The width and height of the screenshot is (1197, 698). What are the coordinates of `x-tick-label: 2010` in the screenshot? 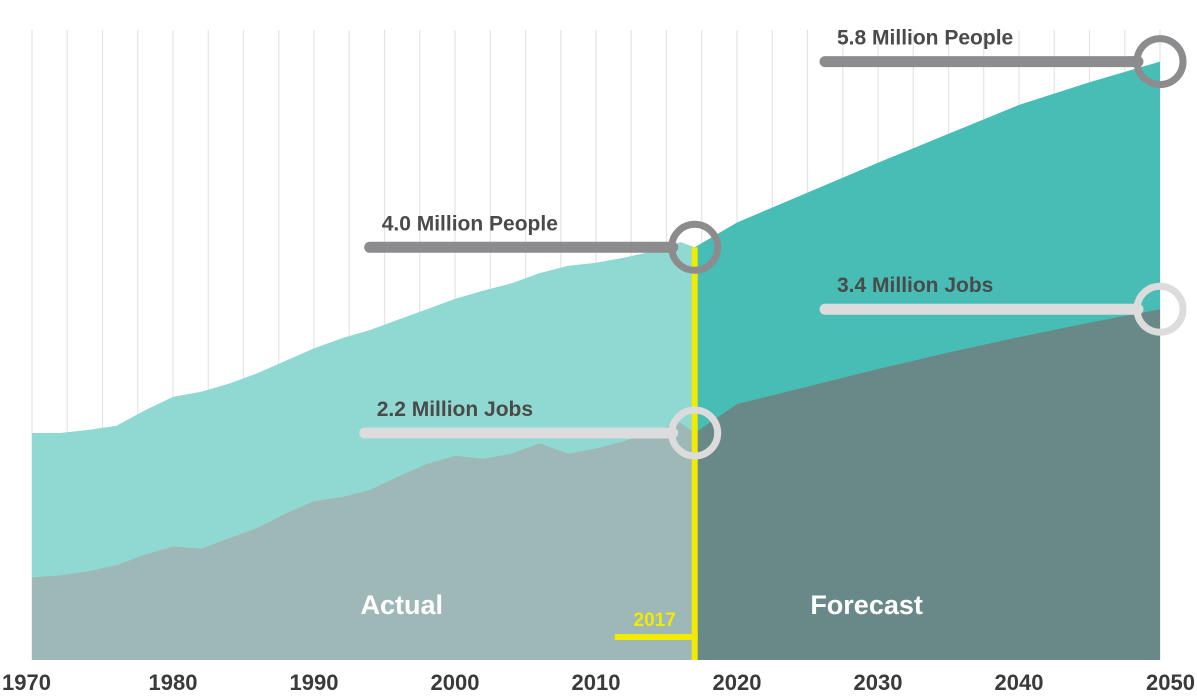 It's located at (596, 682).